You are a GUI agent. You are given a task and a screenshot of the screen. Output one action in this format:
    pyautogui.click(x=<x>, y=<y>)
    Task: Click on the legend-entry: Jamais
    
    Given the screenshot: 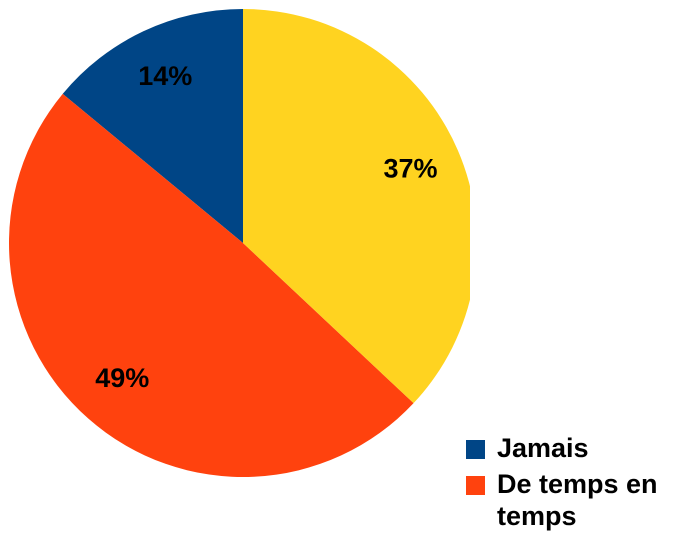 What is the action you would take?
    pyautogui.click(x=576, y=448)
    